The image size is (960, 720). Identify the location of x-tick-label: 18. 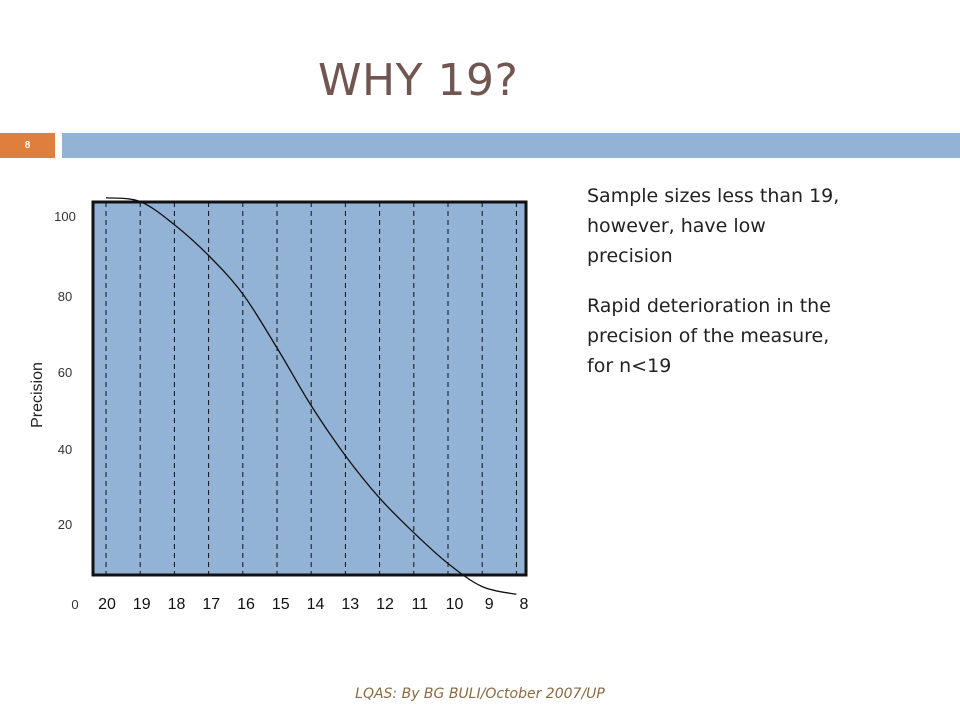
(177, 604).